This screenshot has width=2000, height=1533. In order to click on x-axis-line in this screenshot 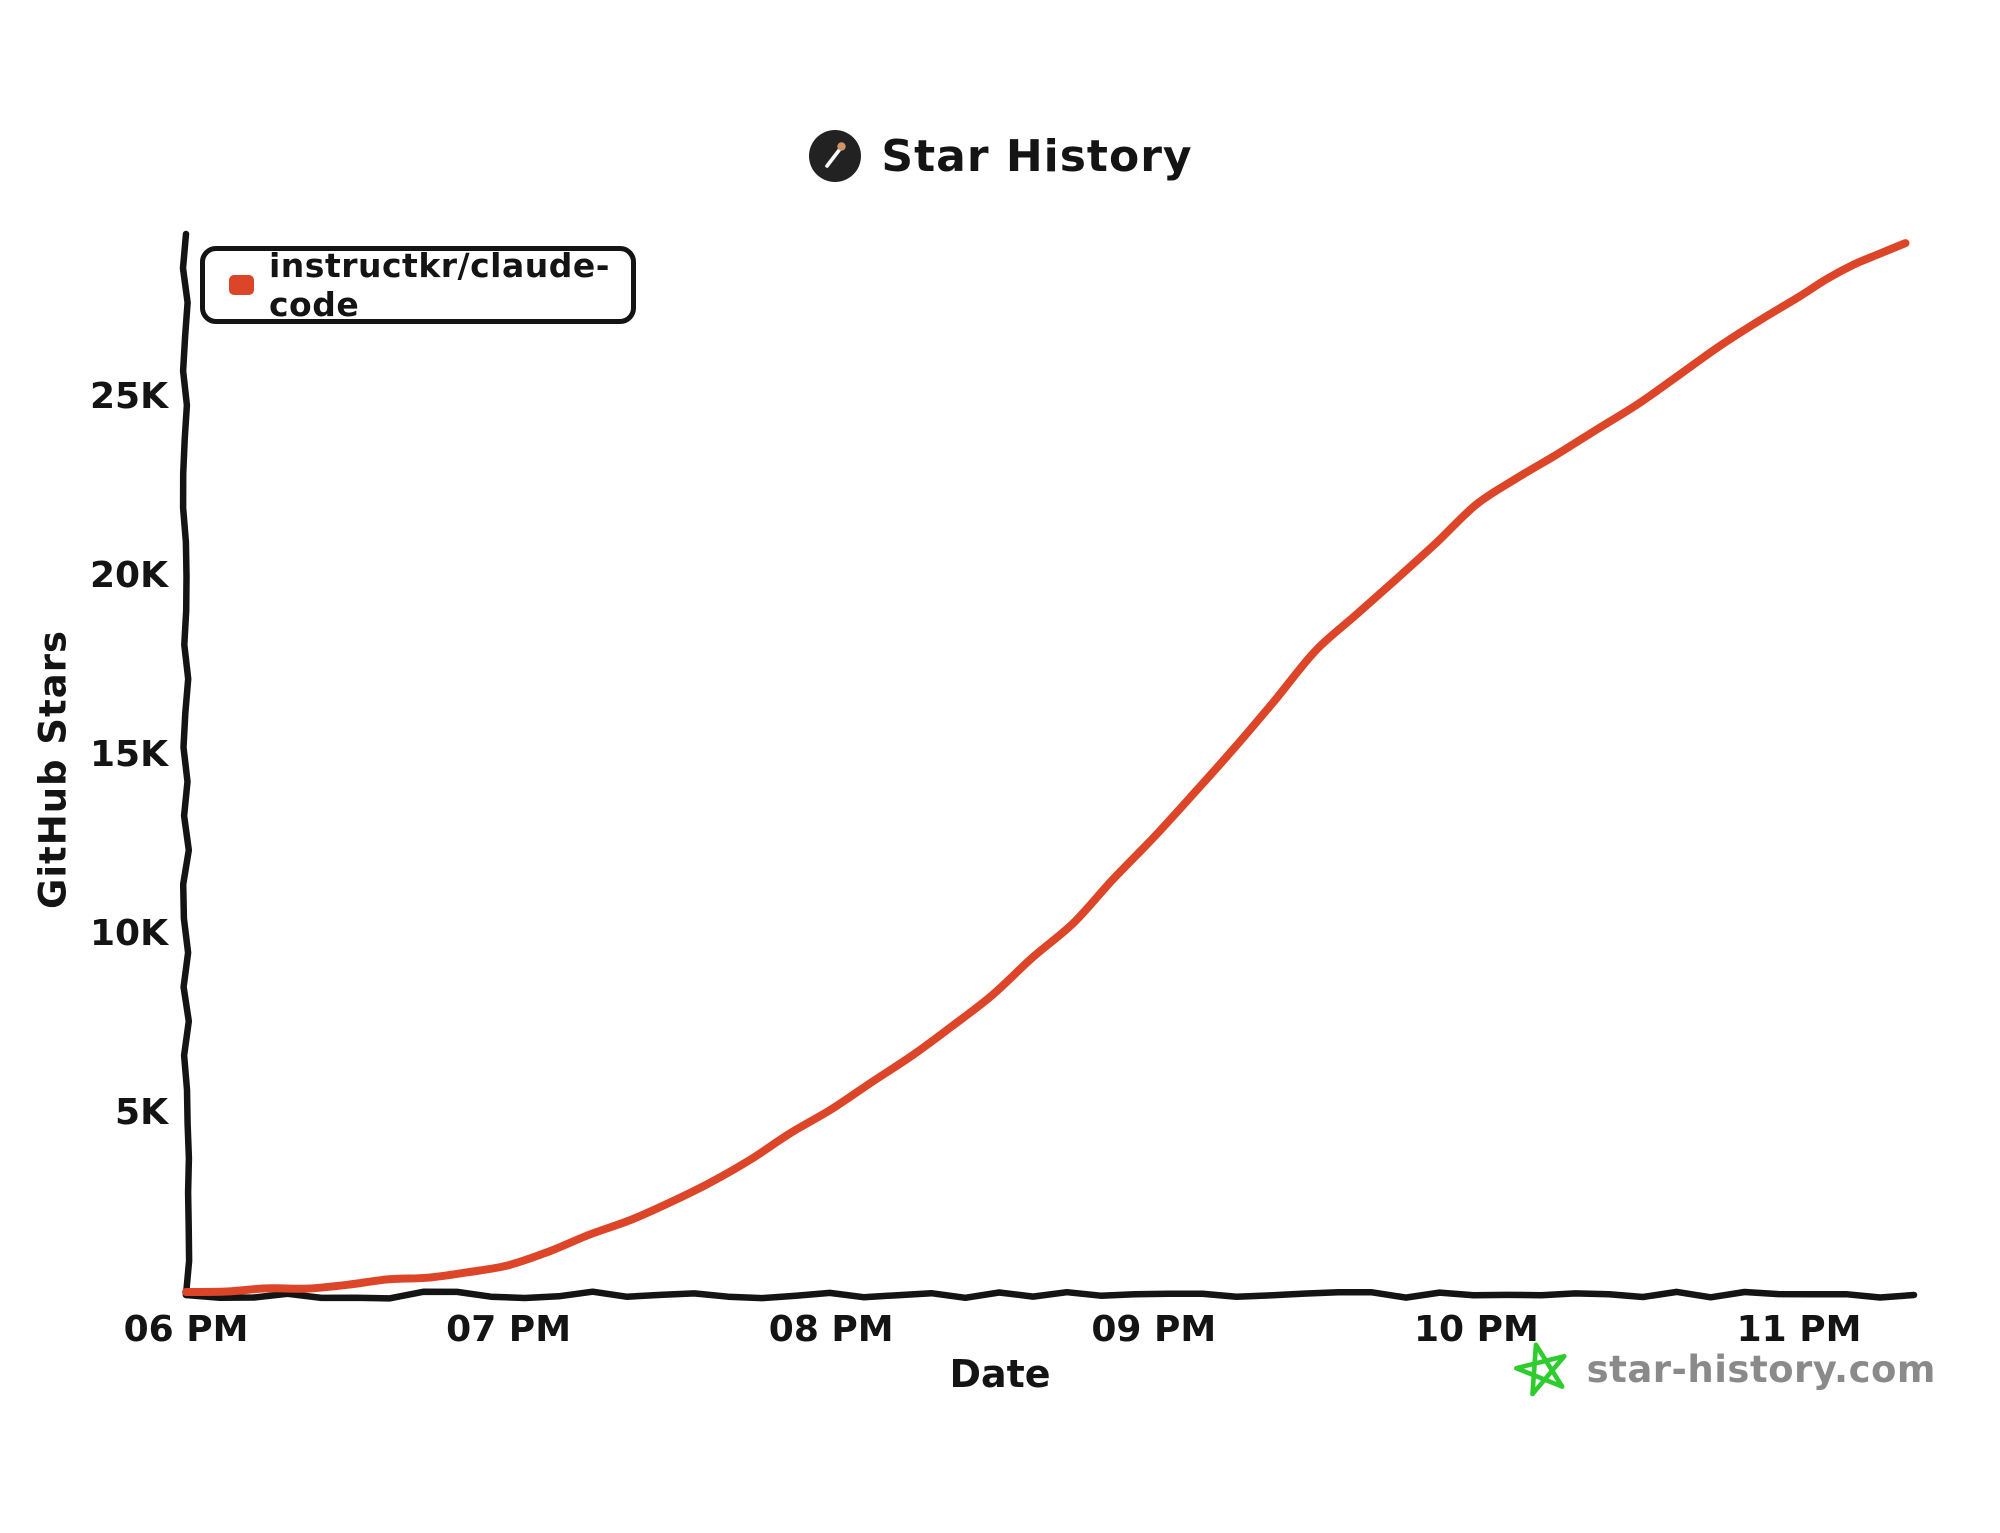, I will do `click(1050, 1295)`.